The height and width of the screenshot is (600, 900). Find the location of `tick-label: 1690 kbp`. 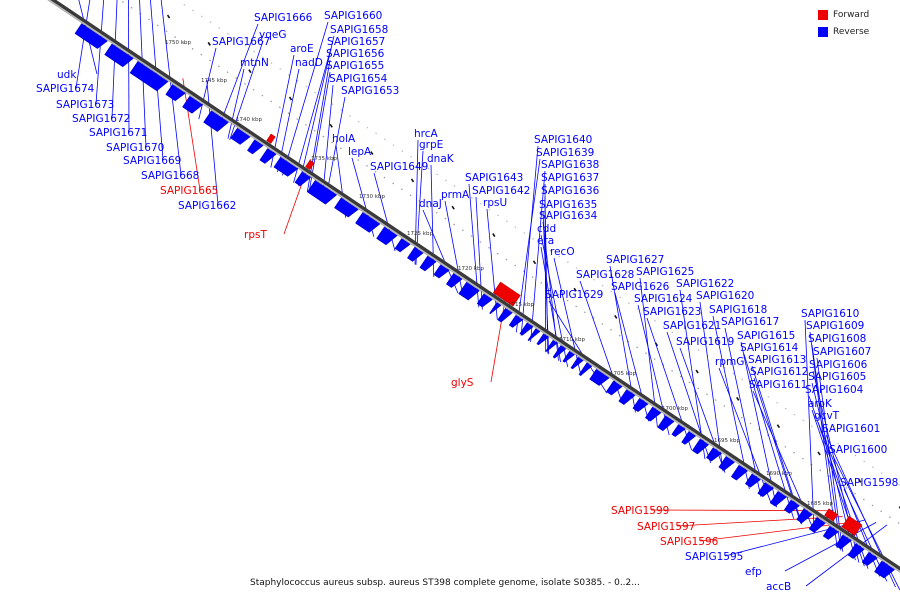

tick-label: 1690 kbp is located at coordinates (779, 474).